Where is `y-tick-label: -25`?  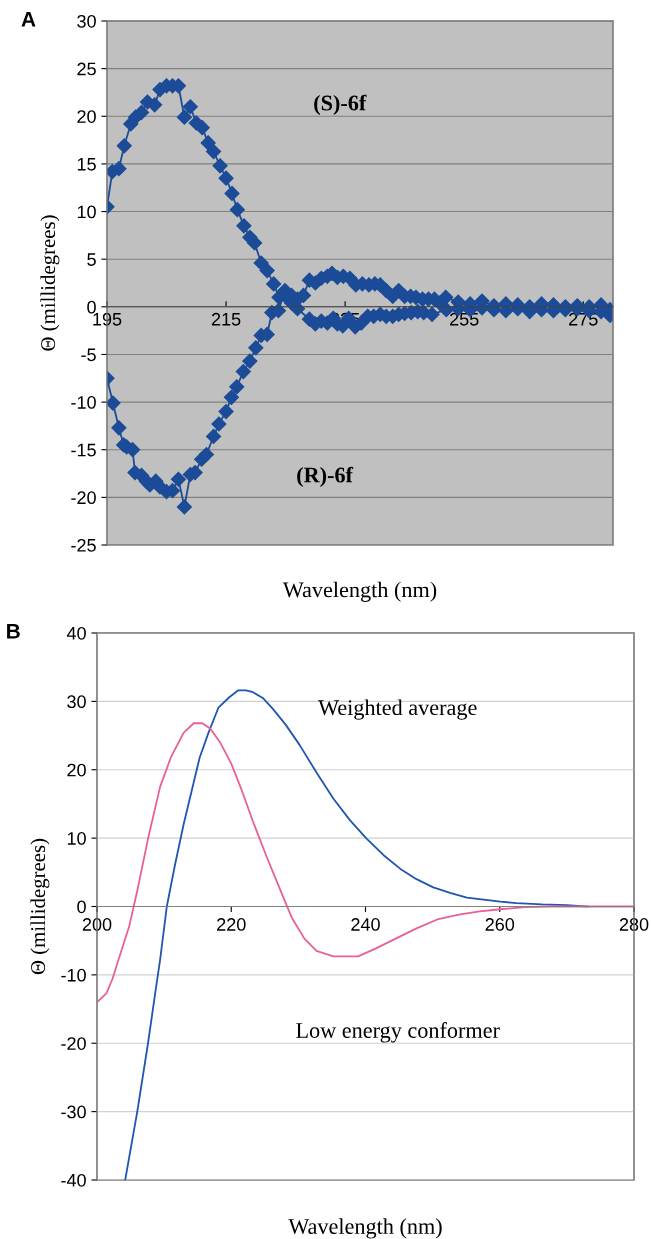 y-tick-label: -25 is located at coordinates (83, 545).